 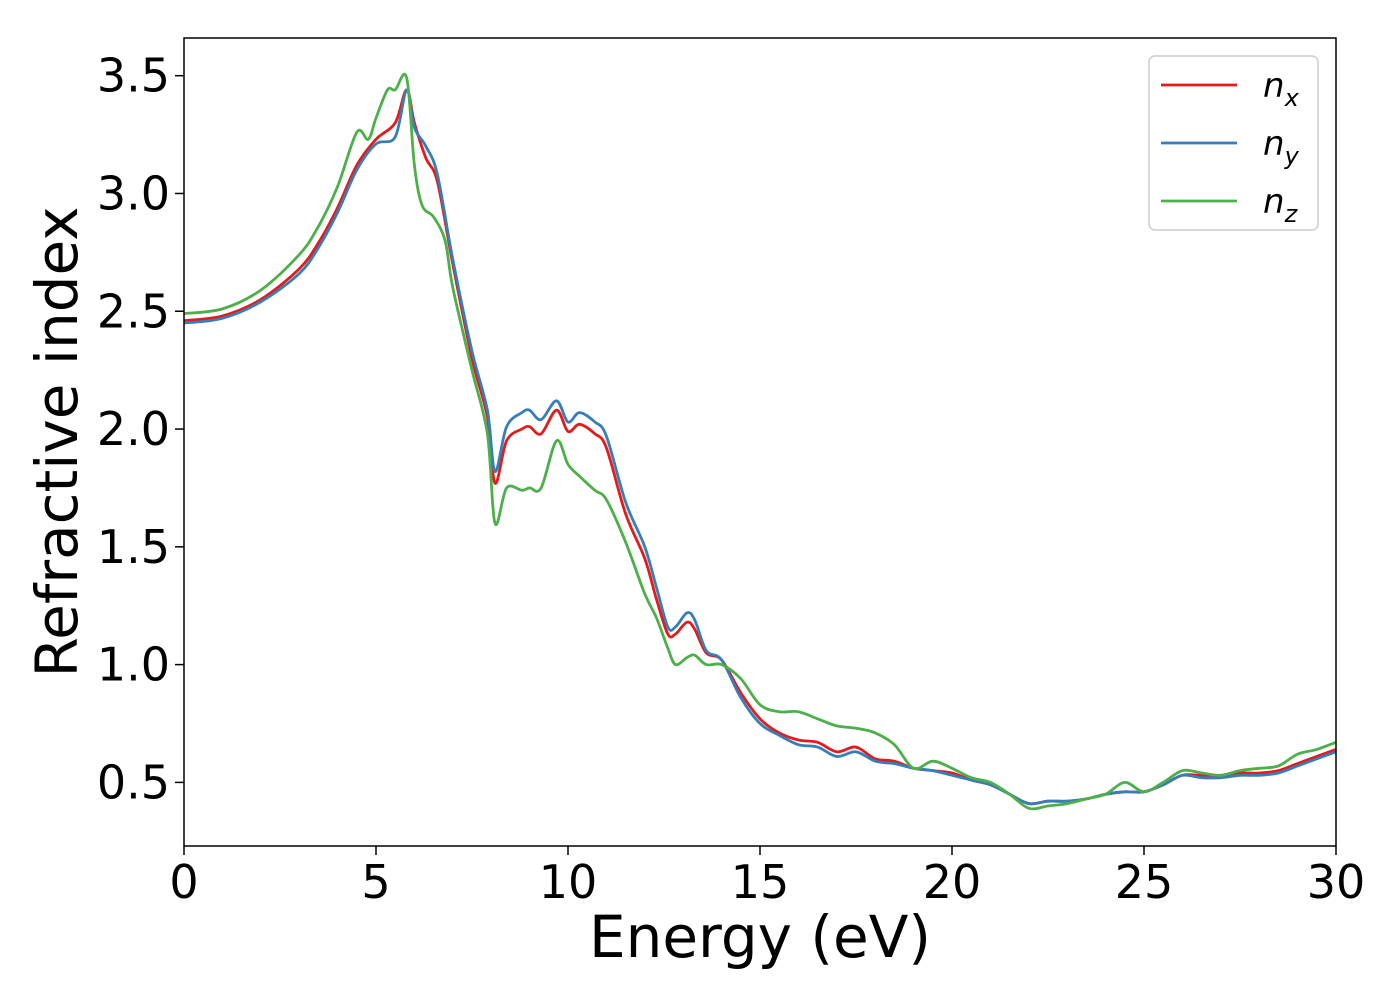 What do you see at coordinates (133, 429) in the screenshot?
I see `y-tick-label: 2.0` at bounding box center [133, 429].